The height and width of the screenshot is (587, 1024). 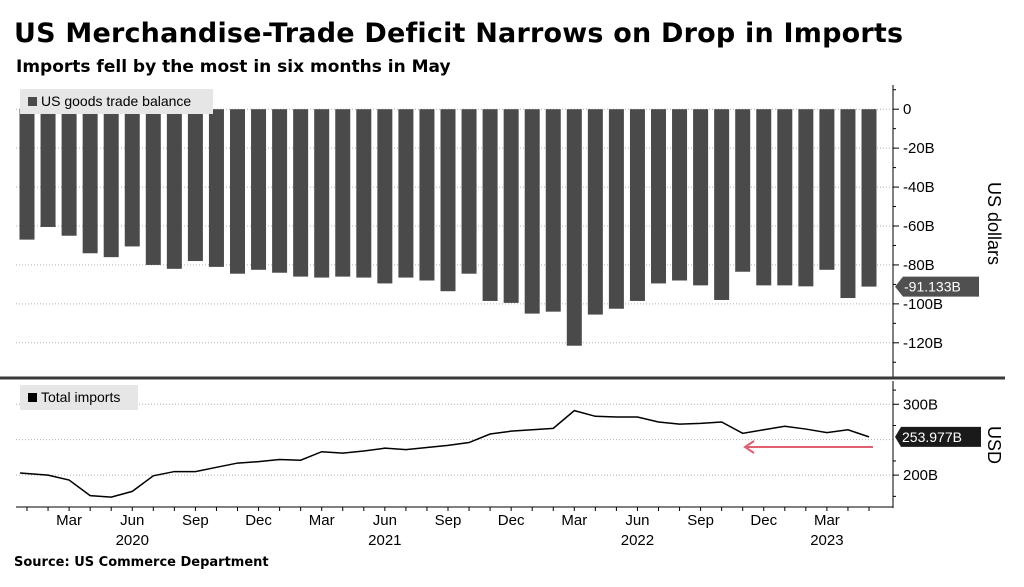 I want to click on y-tick-label: -20B, so click(x=919, y=148).